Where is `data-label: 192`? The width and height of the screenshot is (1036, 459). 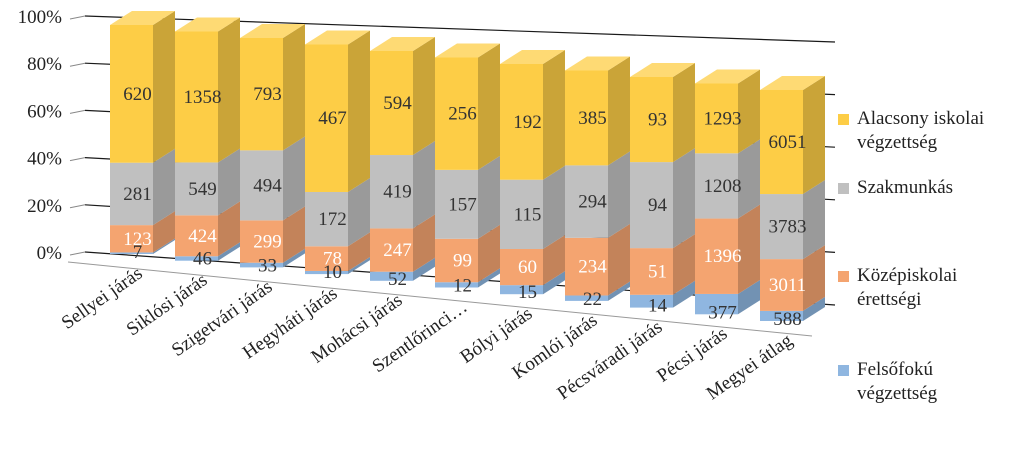 data-label: 192 is located at coordinates (527, 122).